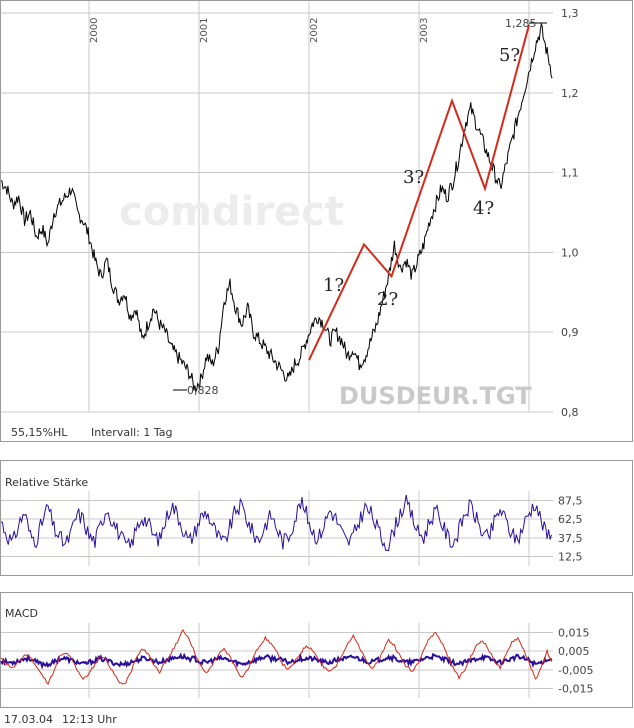  I want to click on x-tick-label: 2001, so click(204, 30).